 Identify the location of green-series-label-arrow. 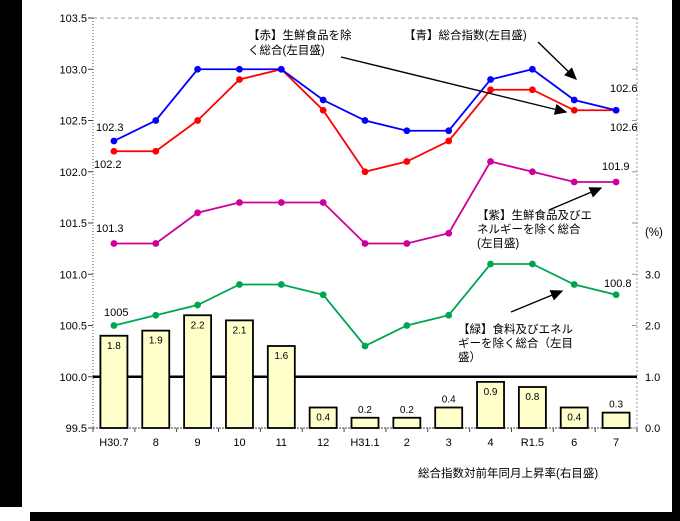
(537, 301).